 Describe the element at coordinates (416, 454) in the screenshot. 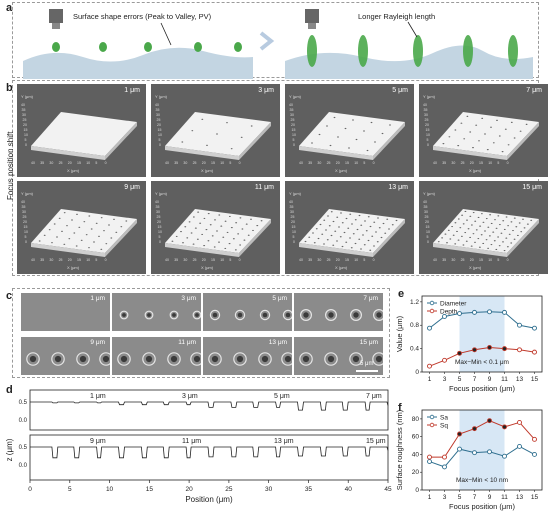

I see `y-tick-label: 40` at that location.